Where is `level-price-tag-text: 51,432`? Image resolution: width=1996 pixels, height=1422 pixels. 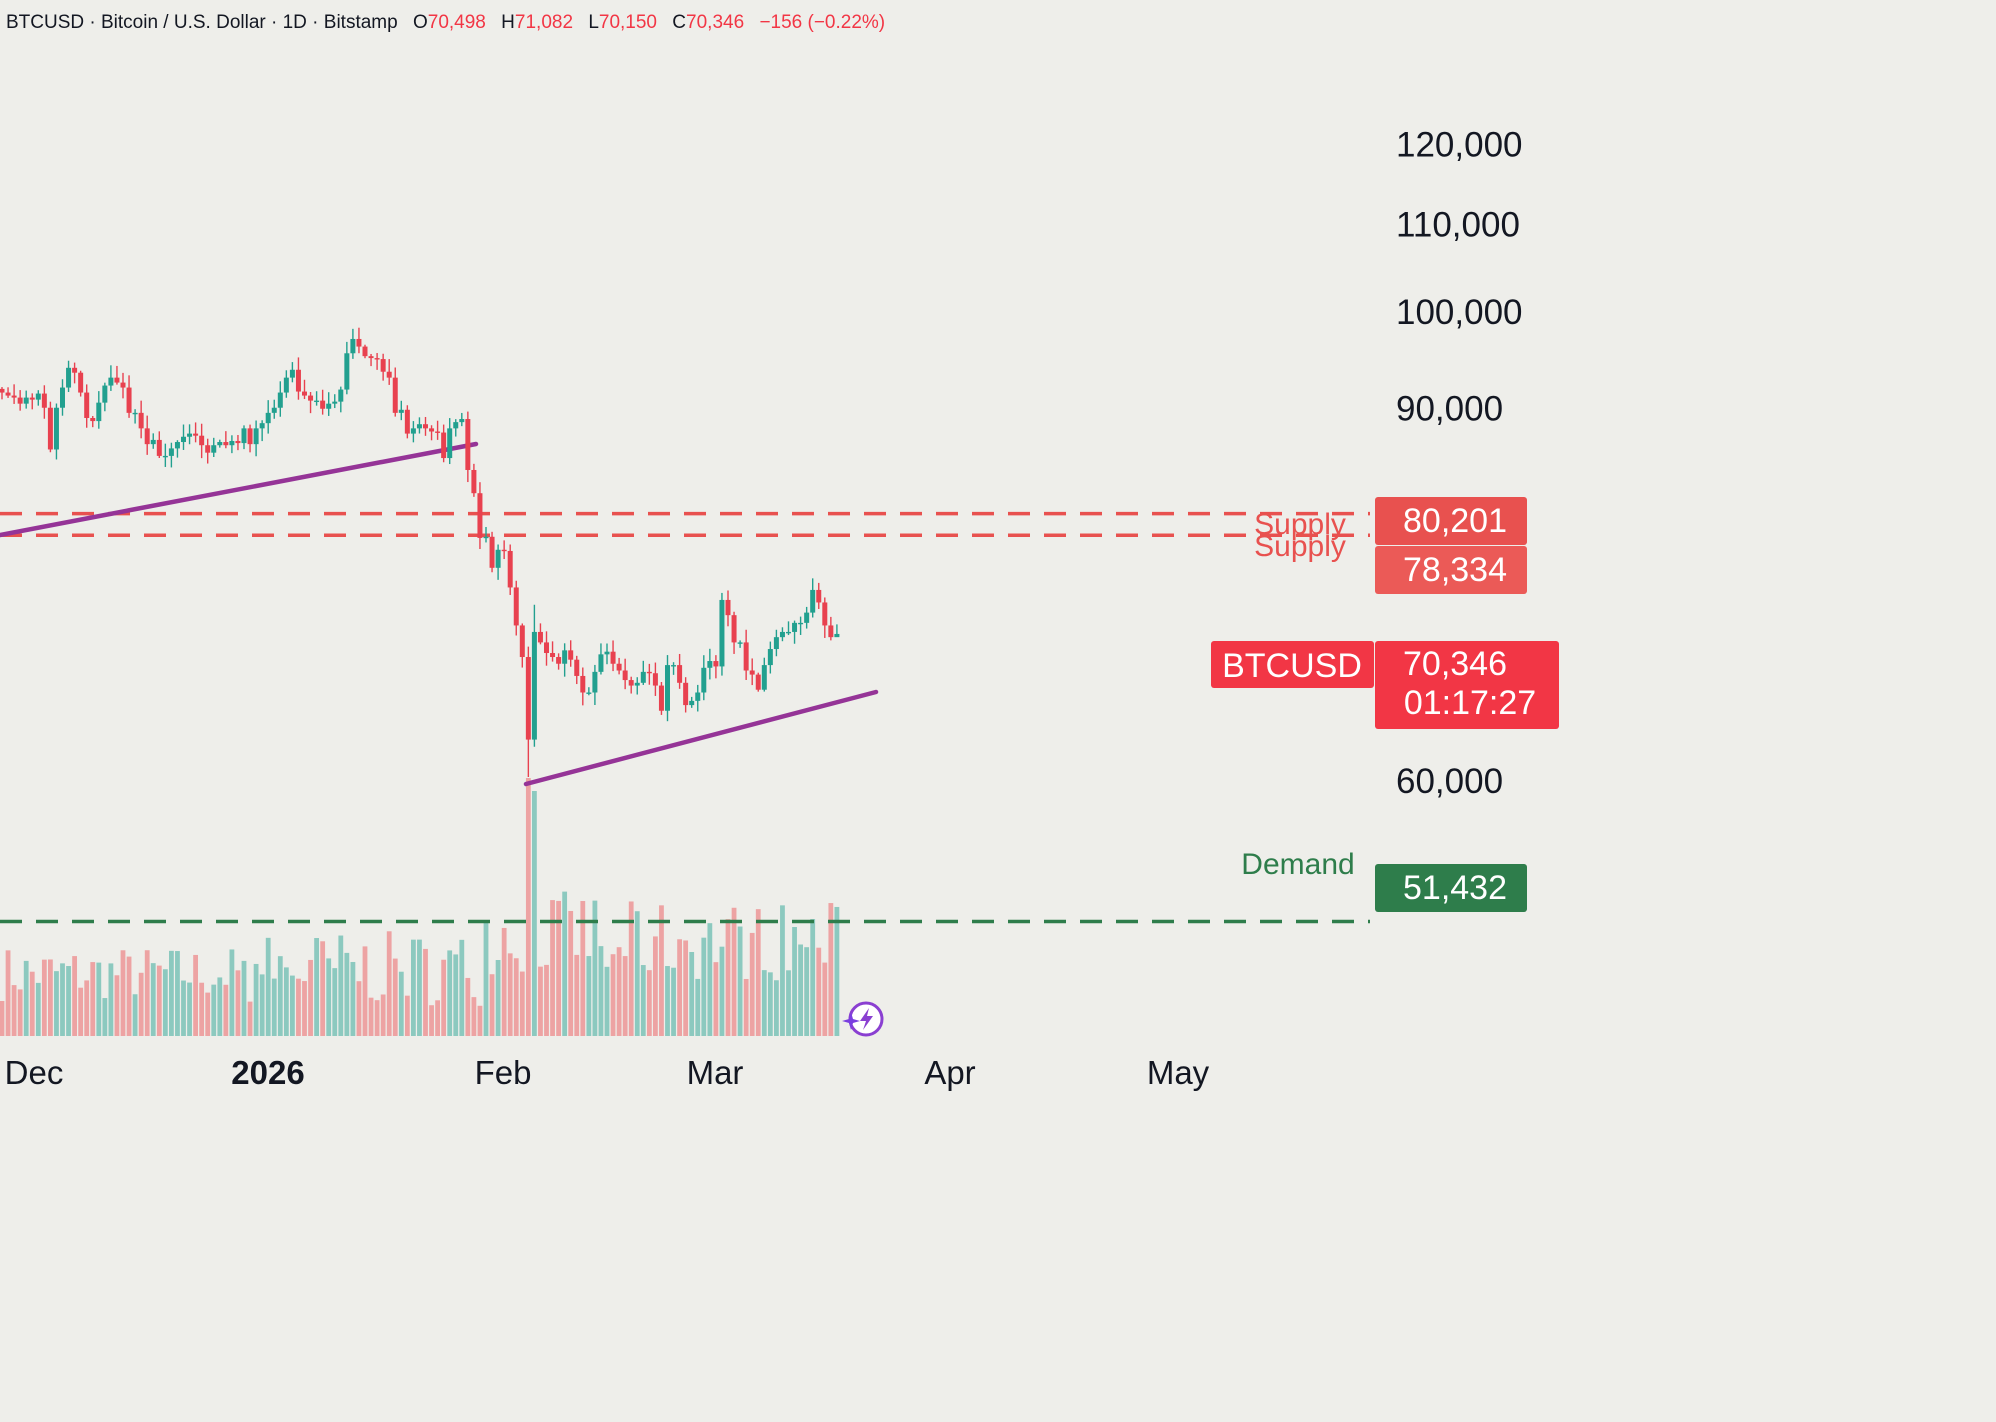 level-price-tag-text: 51,432 is located at coordinates (1455, 888).